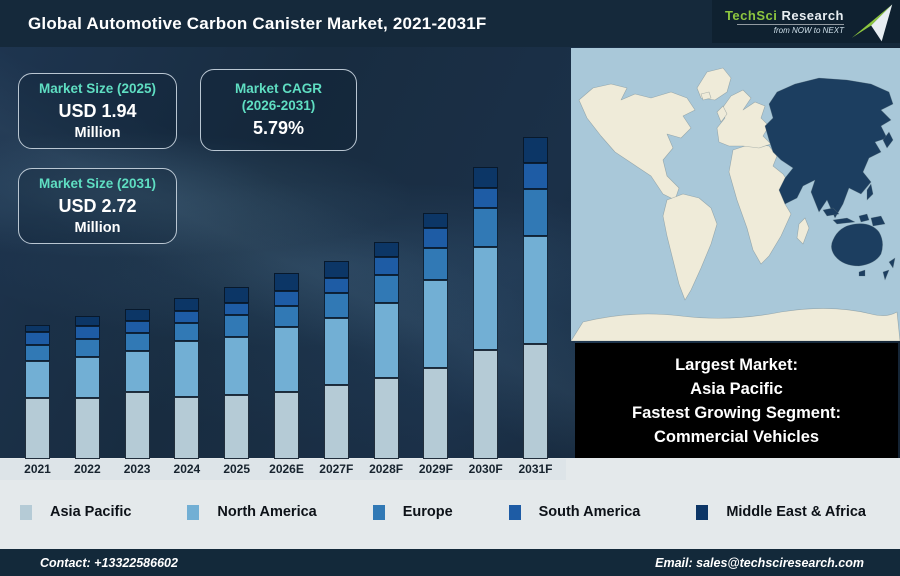 The width and height of the screenshot is (900, 576). I want to click on legend-item: South America, so click(574, 512).